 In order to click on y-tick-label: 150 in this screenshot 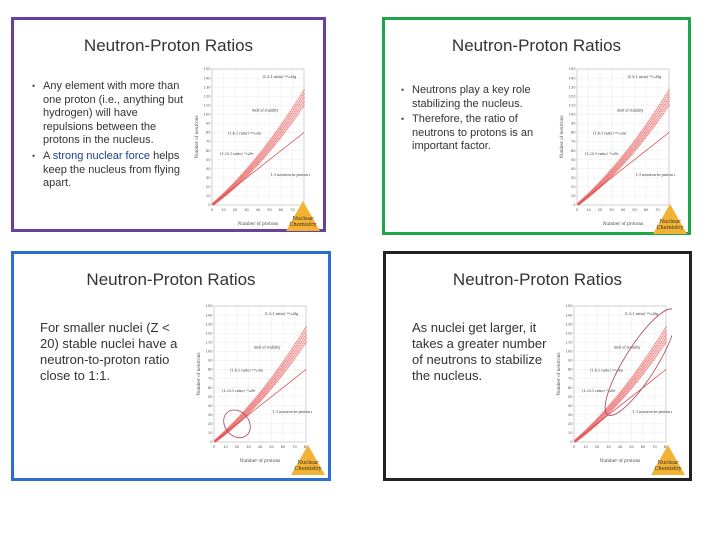, I will do `click(210, 306)`.